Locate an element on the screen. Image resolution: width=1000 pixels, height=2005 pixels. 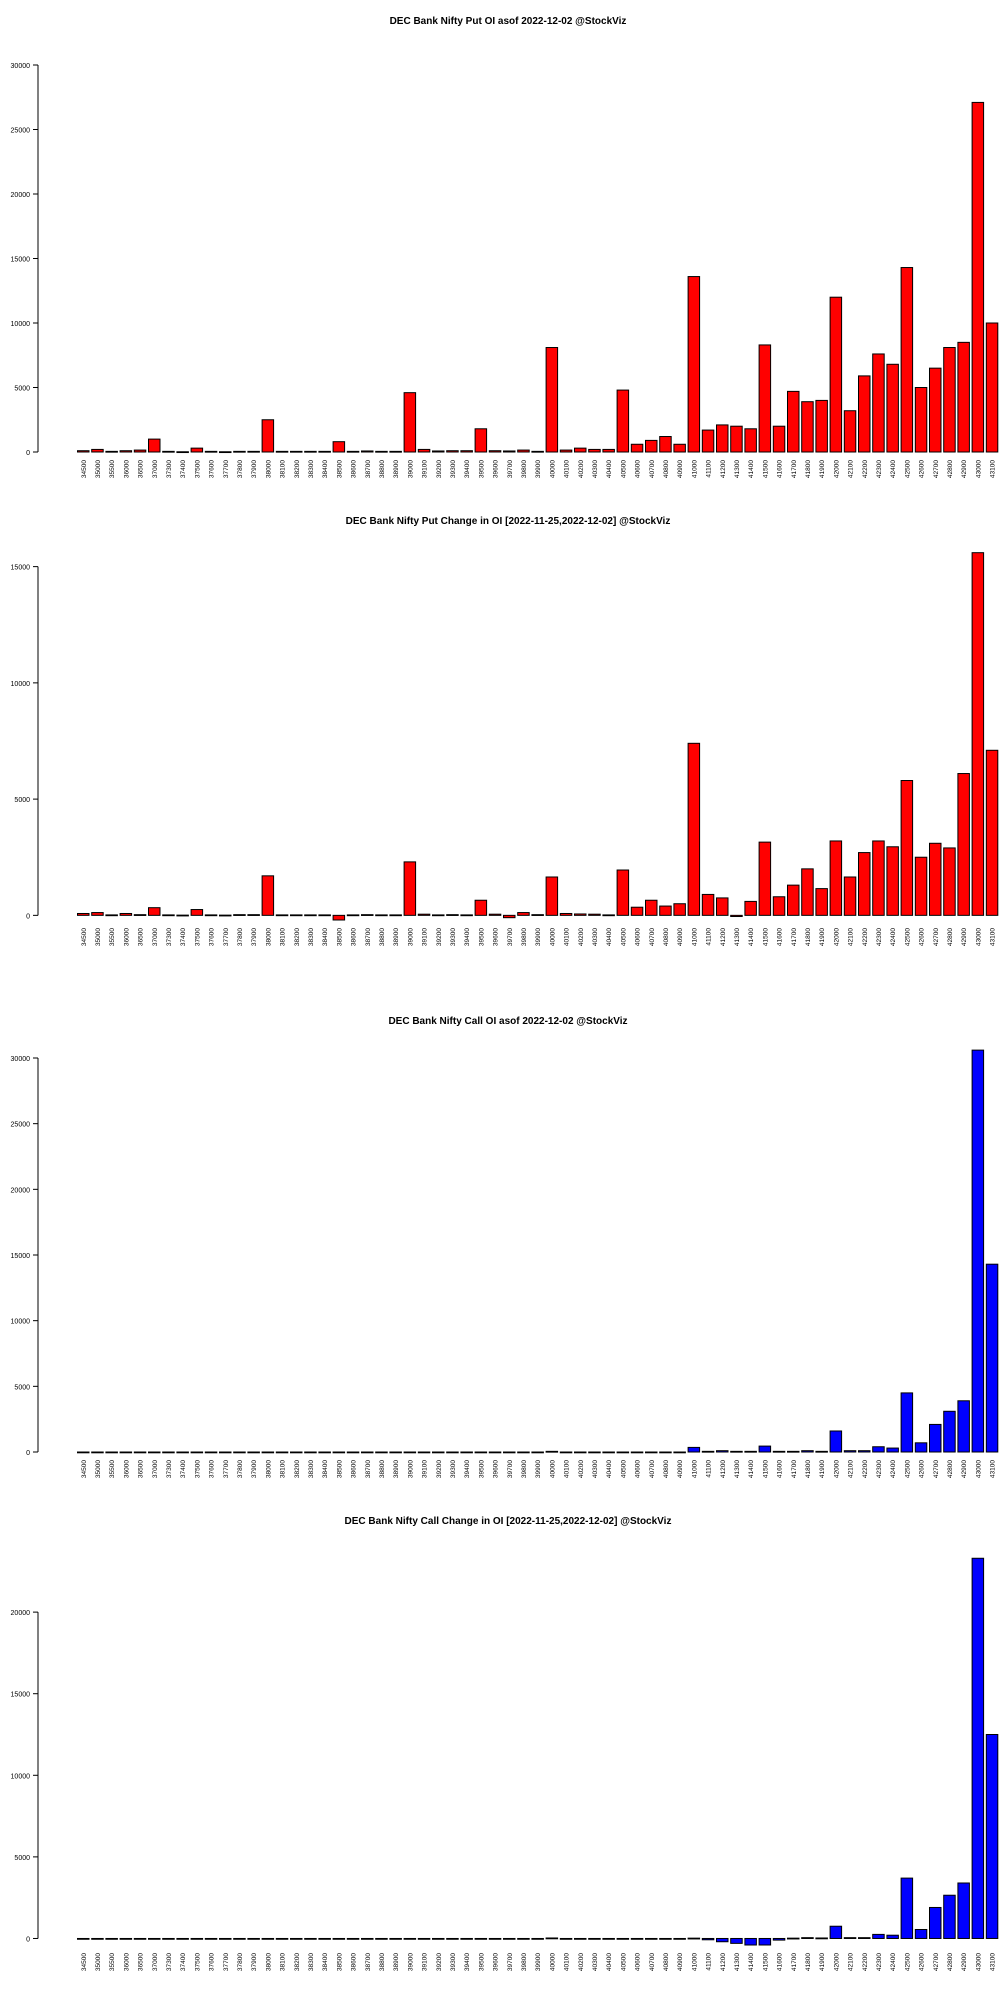
x-tick-label: 38300 is located at coordinates (311, 469).